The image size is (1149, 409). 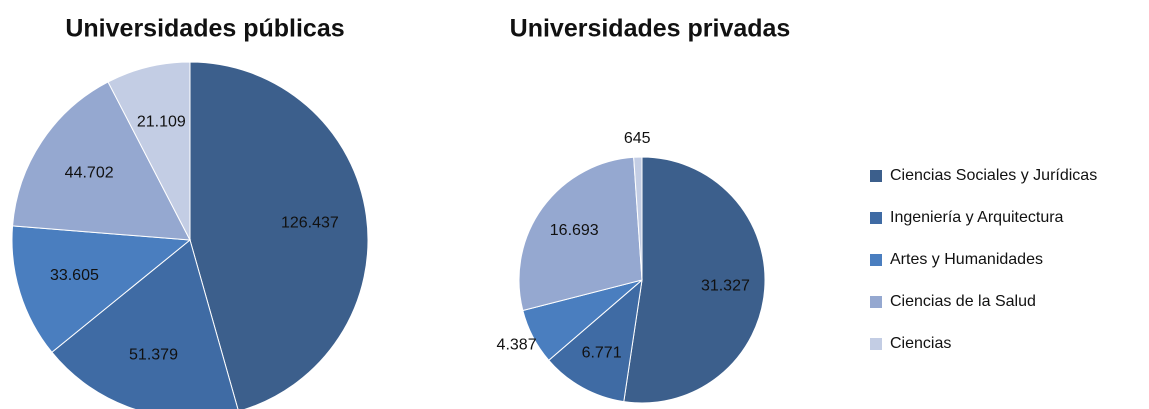 I want to click on data-label: 31.327, so click(x=725, y=285).